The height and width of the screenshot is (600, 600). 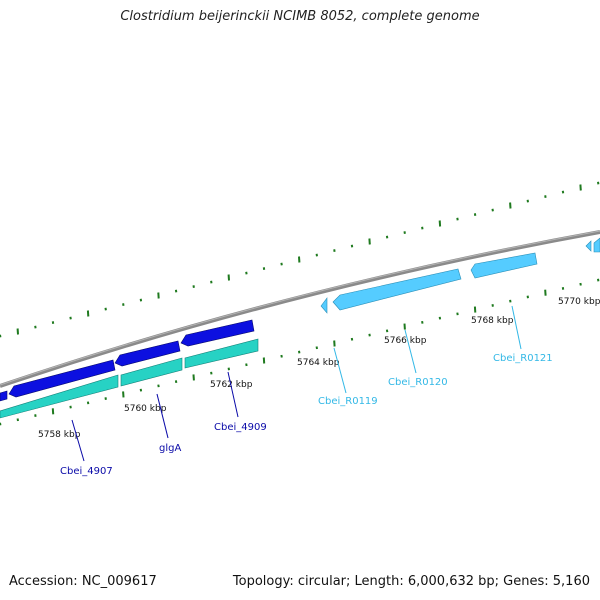 What do you see at coordinates (324, 305) in the screenshot?
I see `rna-feature-cbei-r0118` at bounding box center [324, 305].